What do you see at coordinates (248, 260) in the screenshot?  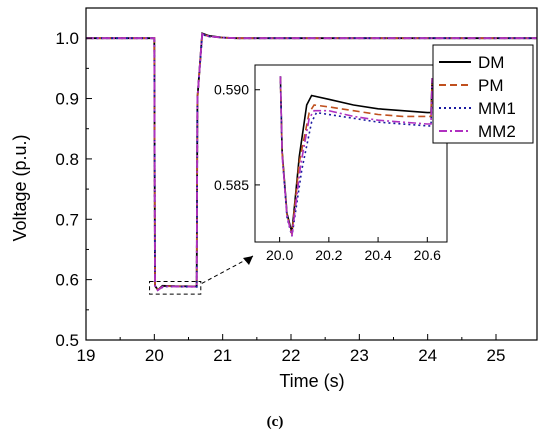 I see `zoom-arrow-head` at bounding box center [248, 260].